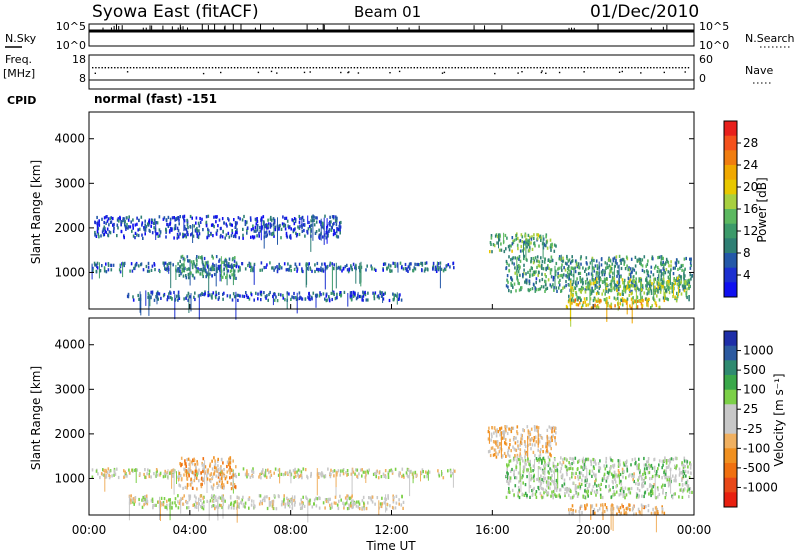  I want to click on time-tick-label: 20:00, so click(593, 530).